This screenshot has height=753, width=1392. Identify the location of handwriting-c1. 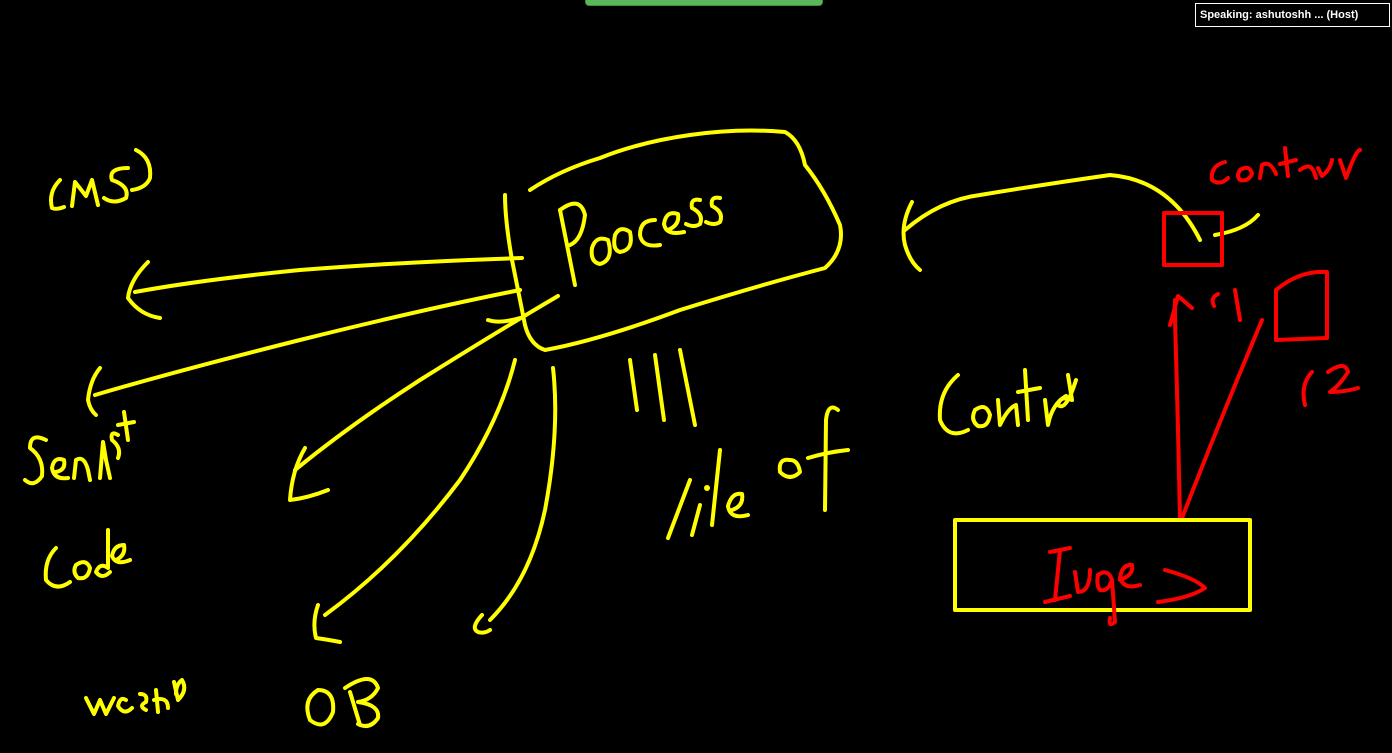
(1226, 305).